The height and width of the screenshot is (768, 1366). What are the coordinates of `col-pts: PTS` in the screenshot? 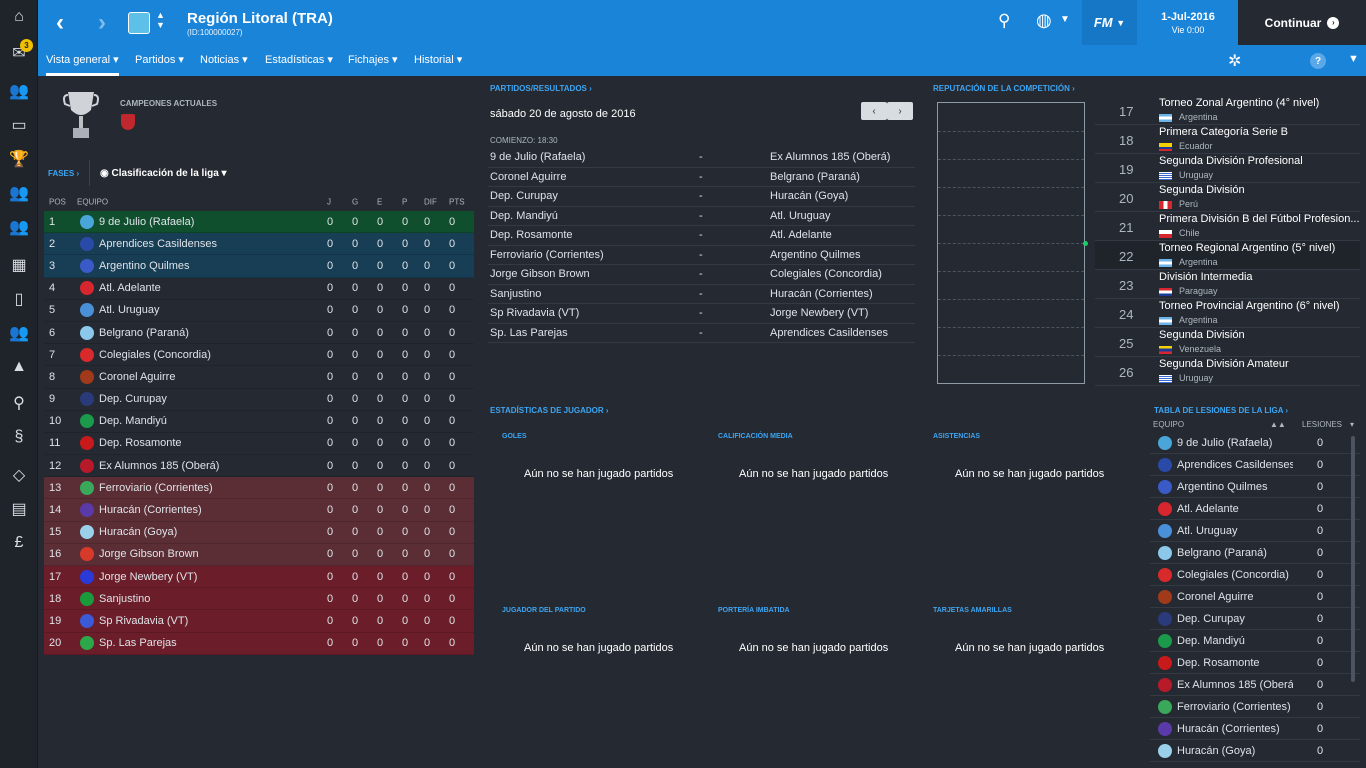 It's located at (457, 202).